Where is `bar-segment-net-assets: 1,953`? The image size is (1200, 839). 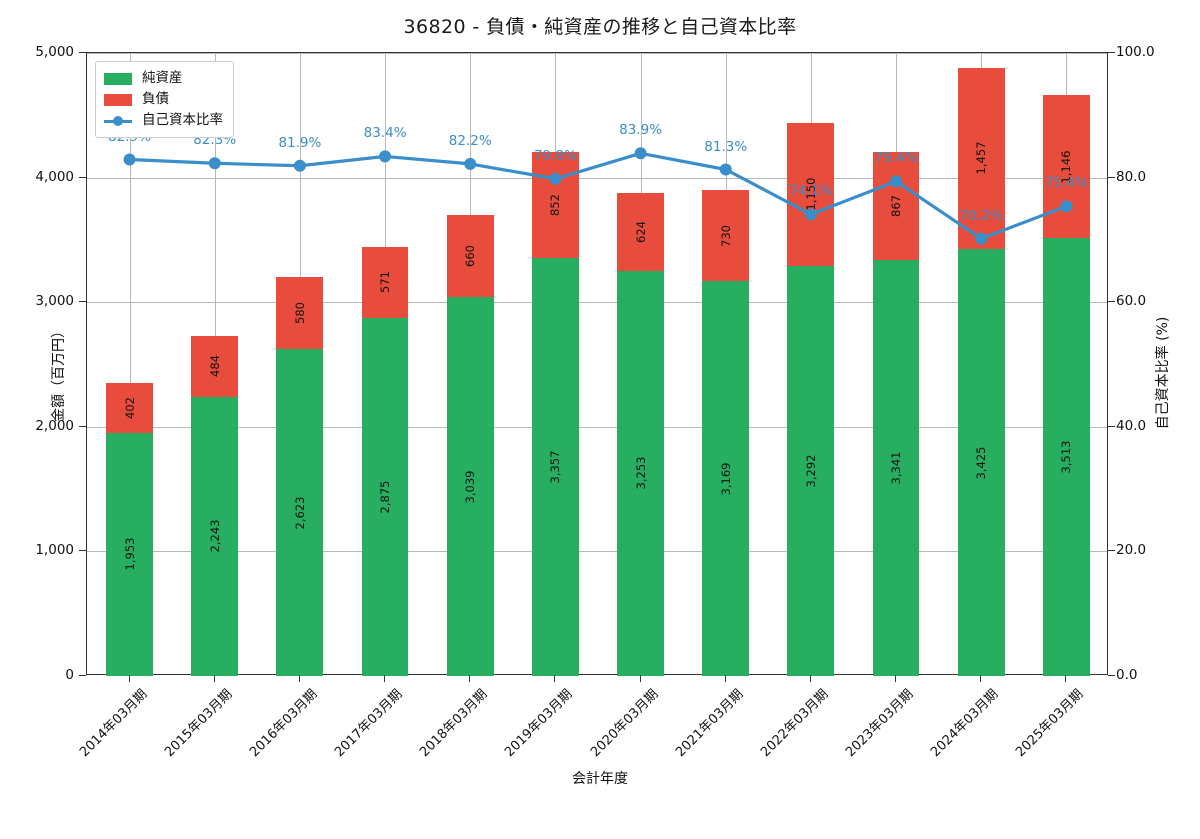
bar-segment-net-assets: 1,953 is located at coordinates (129, 554).